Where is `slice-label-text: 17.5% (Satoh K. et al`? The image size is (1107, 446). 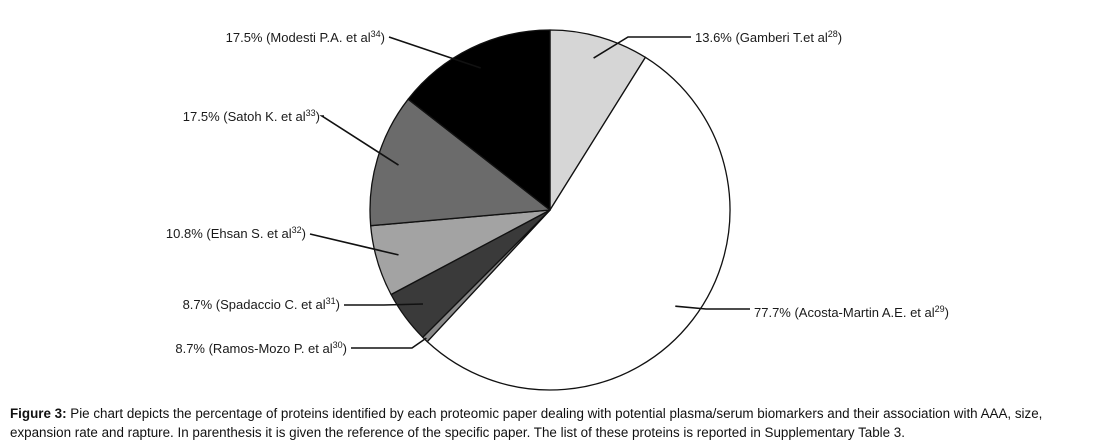 slice-label-text: 17.5% (Satoh K. et al is located at coordinates (244, 116).